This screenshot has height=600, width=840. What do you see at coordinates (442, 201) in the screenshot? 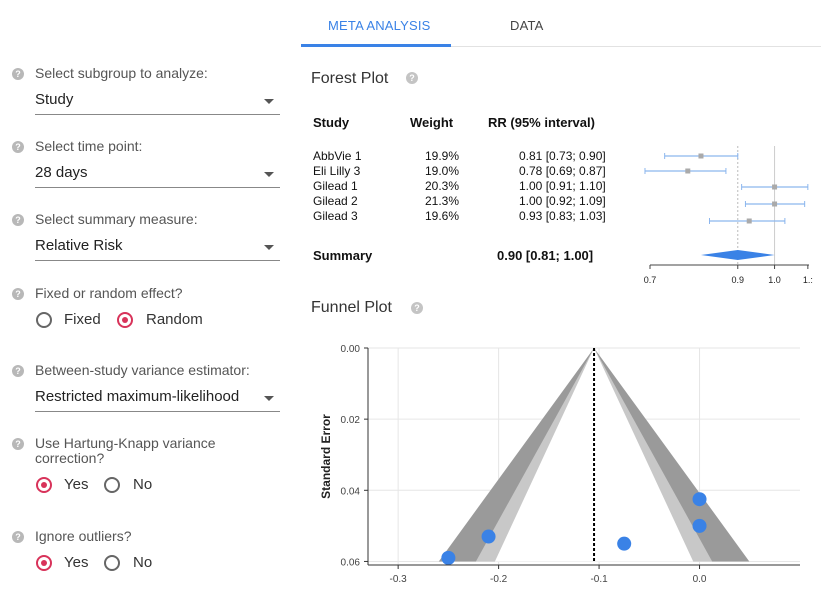
I see `forest-row-weight: 21.3%` at bounding box center [442, 201].